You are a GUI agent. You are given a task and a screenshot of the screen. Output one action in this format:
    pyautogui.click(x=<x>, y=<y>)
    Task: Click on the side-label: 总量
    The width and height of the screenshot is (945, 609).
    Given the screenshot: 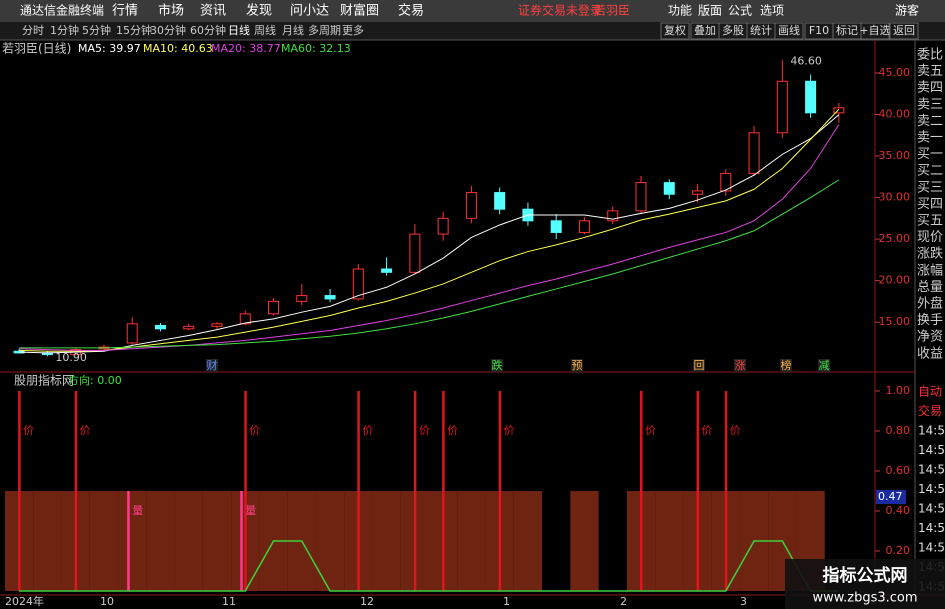 What is the action you would take?
    pyautogui.click(x=930, y=287)
    